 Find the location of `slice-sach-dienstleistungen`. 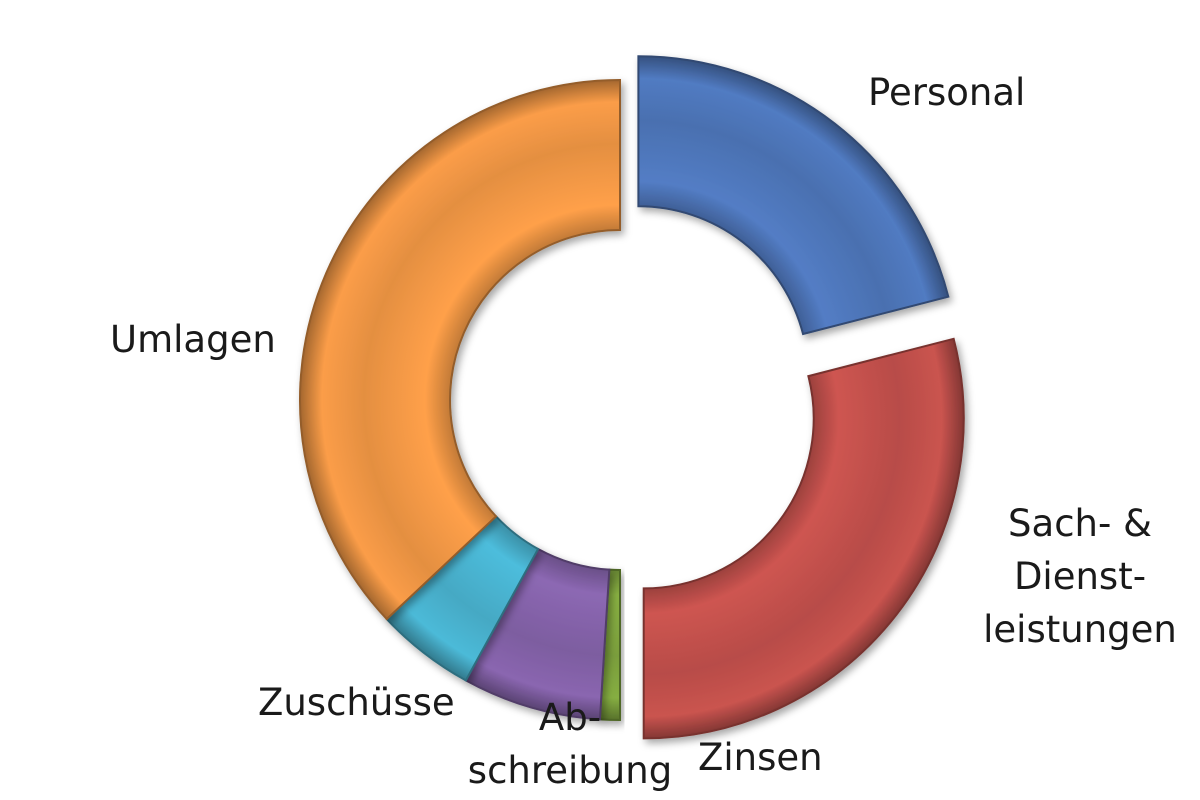

slice-sach-dienstleistungen is located at coordinates (803, 538).